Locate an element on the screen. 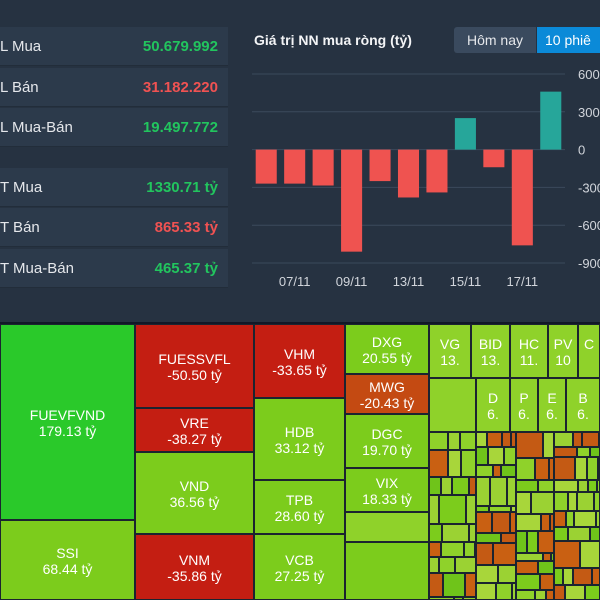 The image size is (600, 600). bar-09/11 is located at coordinates (352, 200).